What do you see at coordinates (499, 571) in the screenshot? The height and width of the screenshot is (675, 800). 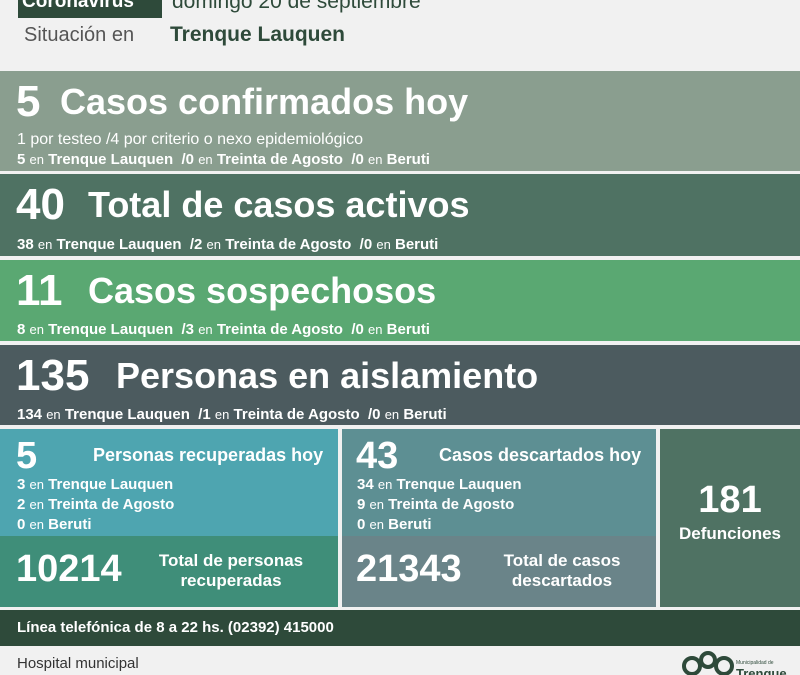 I see `descartados-total-box: 21343 Total de casos descartados` at bounding box center [499, 571].